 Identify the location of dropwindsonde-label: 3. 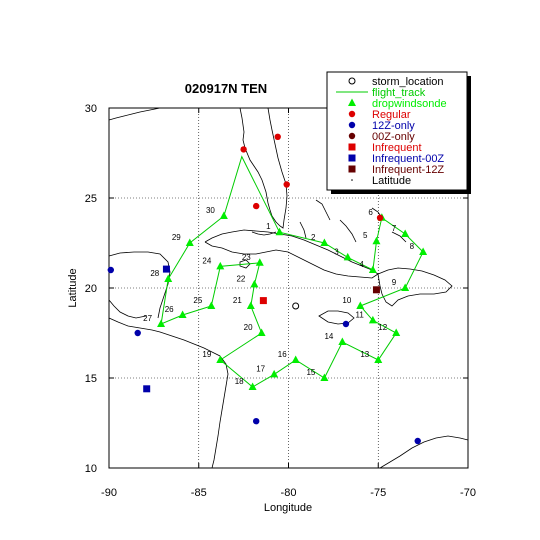
(336, 251).